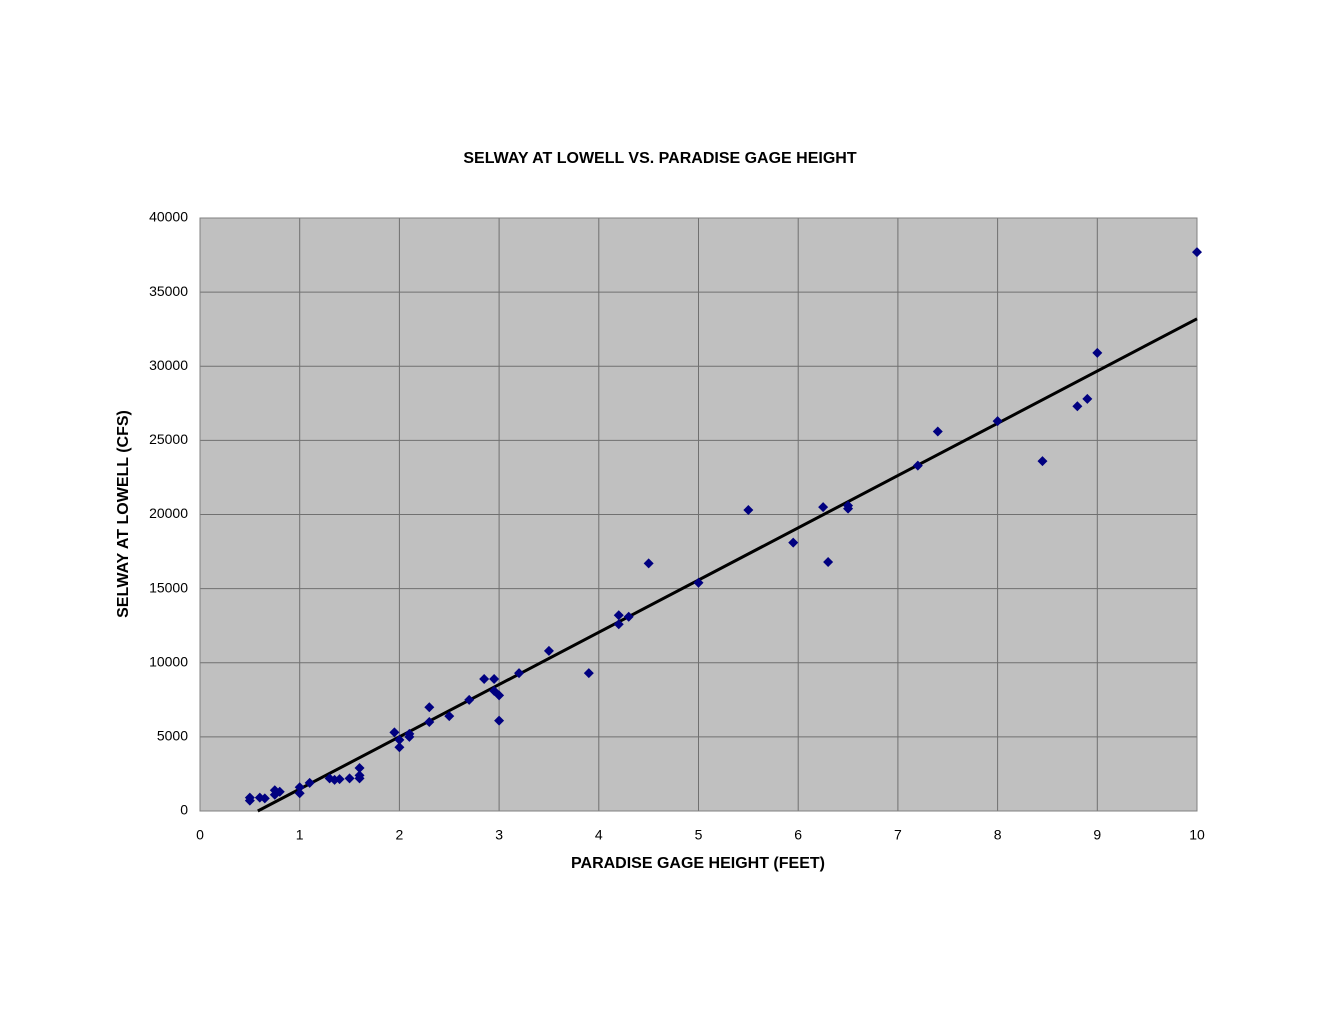 Image resolution: width=1320 pixels, height=1025 pixels. I want to click on x-tick-label: 1, so click(300, 835).